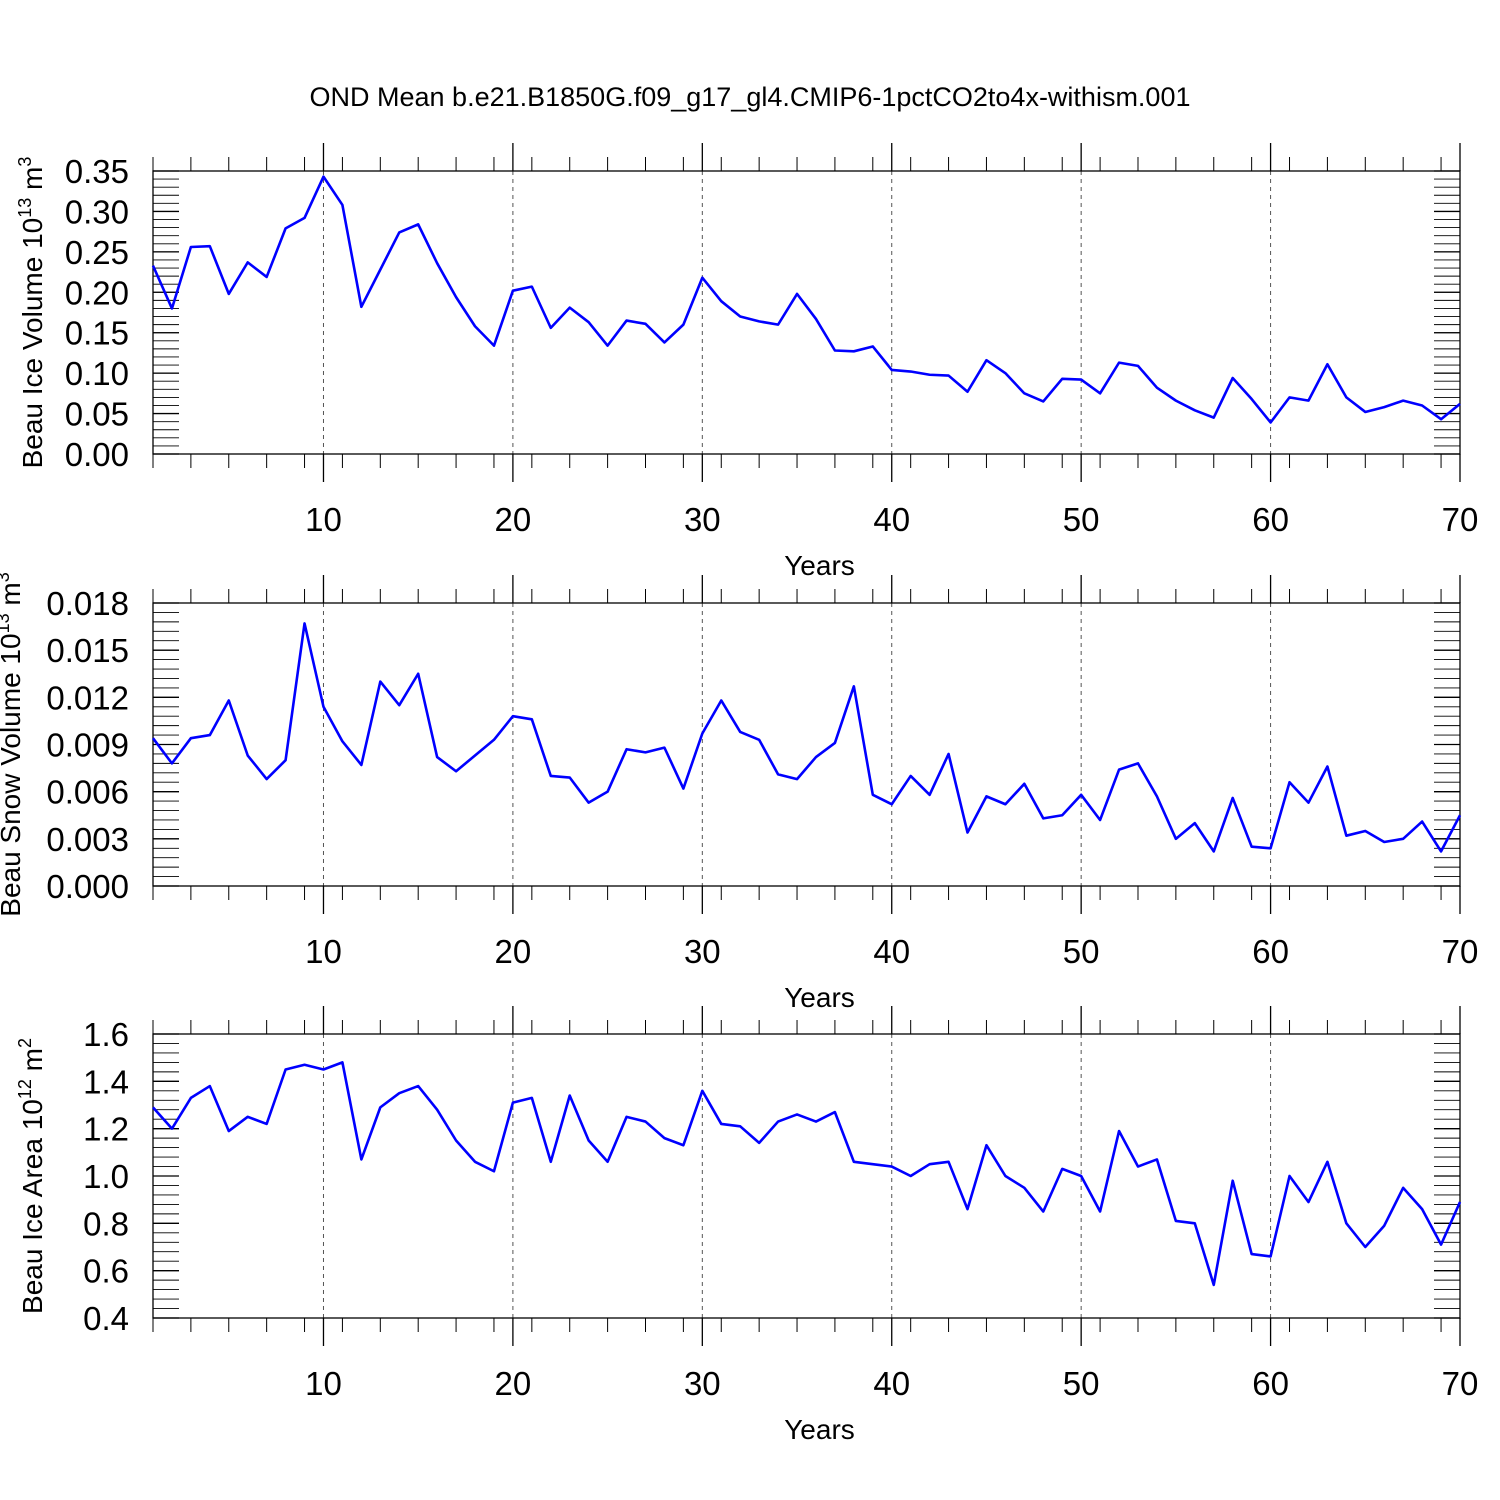  What do you see at coordinates (13, 744) in the screenshot?
I see `y-axis-label: Beau Snow Volume 1013 m3` at bounding box center [13, 744].